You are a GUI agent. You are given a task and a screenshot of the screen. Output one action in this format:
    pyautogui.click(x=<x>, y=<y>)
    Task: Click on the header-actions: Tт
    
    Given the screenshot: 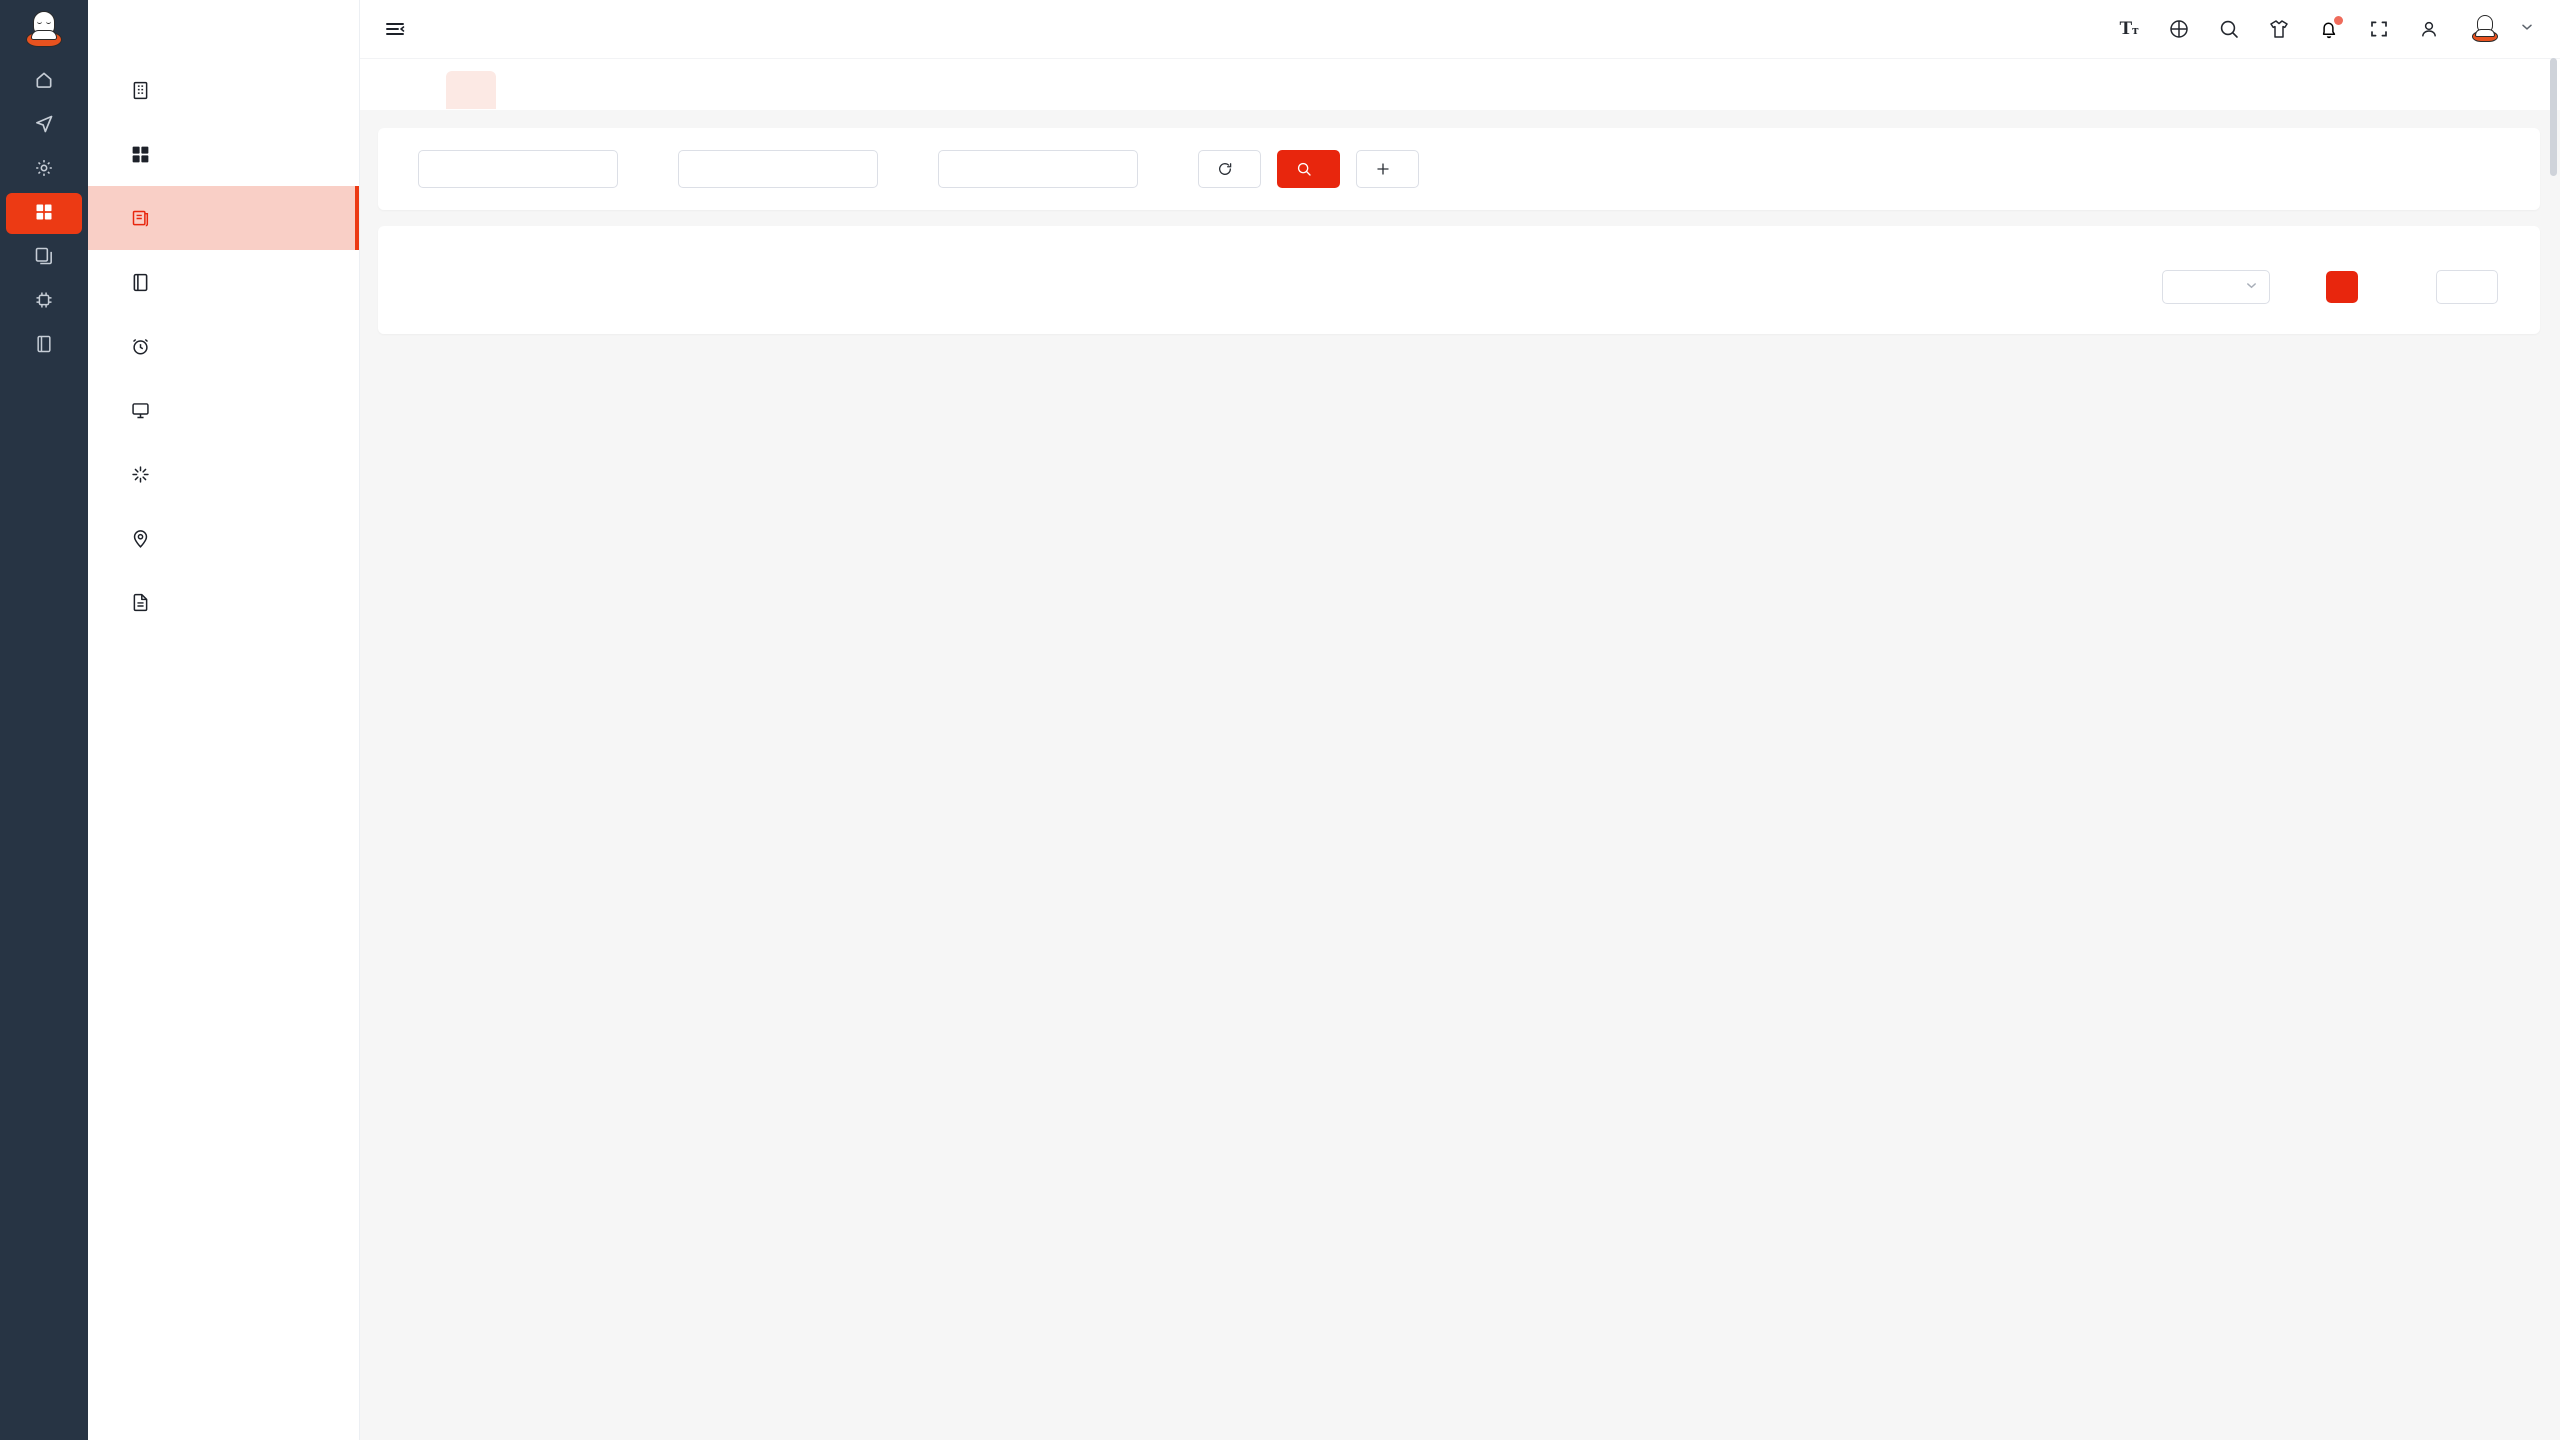 What is the action you would take?
    pyautogui.click(x=2326, y=29)
    